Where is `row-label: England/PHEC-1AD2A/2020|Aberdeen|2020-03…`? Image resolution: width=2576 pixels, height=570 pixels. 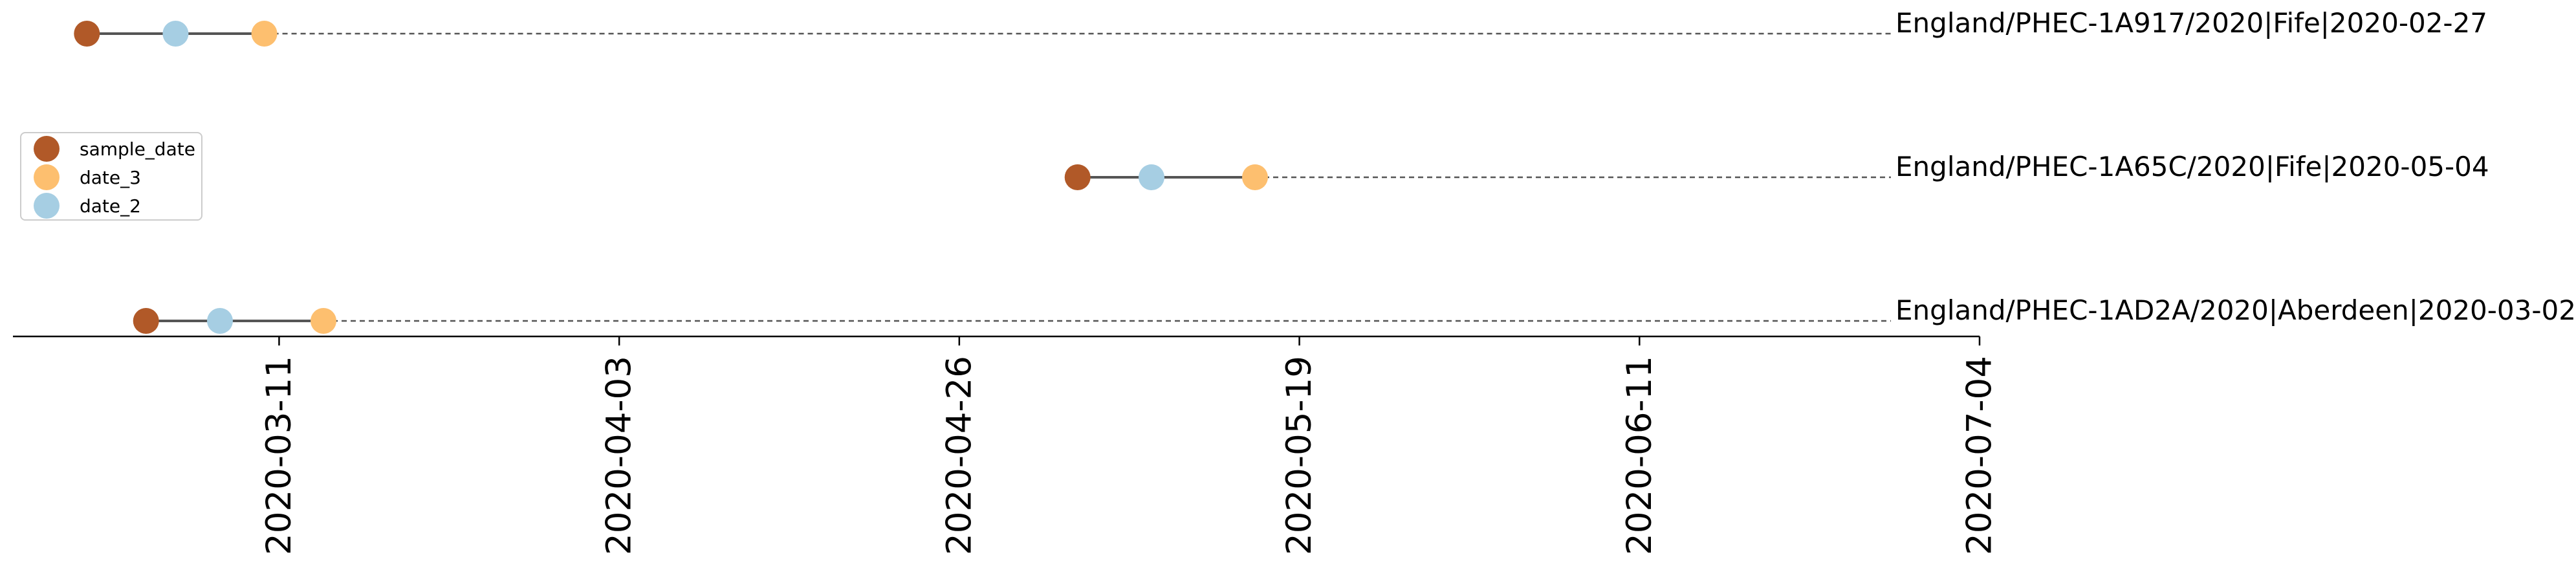
row-label: England/PHEC-1AD2A/2020|Aberdeen|2020-03… is located at coordinates (2235, 310).